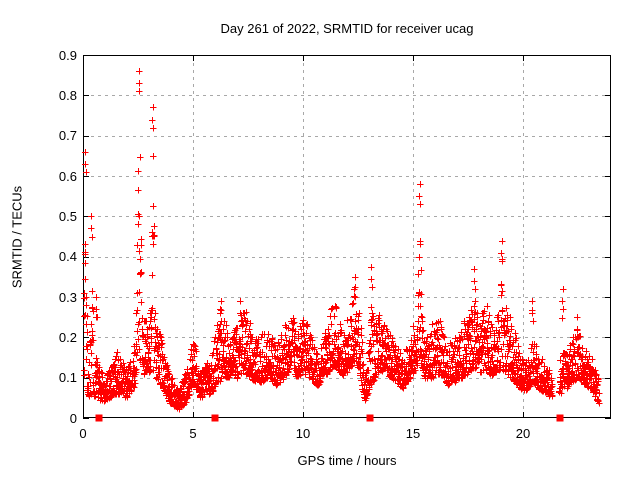 The height and width of the screenshot is (480, 640). What do you see at coordinates (67, 297) in the screenshot?
I see `y-tick-label-0.3: 0.3` at bounding box center [67, 297].